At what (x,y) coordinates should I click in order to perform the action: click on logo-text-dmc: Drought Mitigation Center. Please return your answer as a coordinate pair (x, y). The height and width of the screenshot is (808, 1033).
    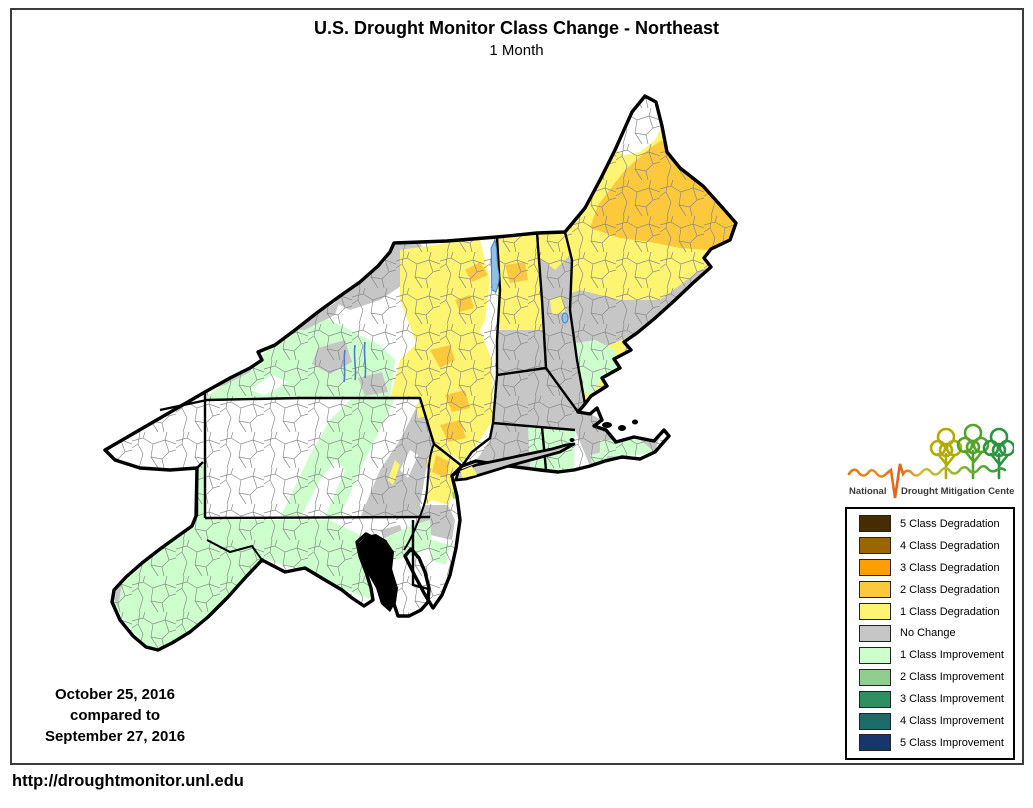
    Looking at the image, I should click on (957, 491).